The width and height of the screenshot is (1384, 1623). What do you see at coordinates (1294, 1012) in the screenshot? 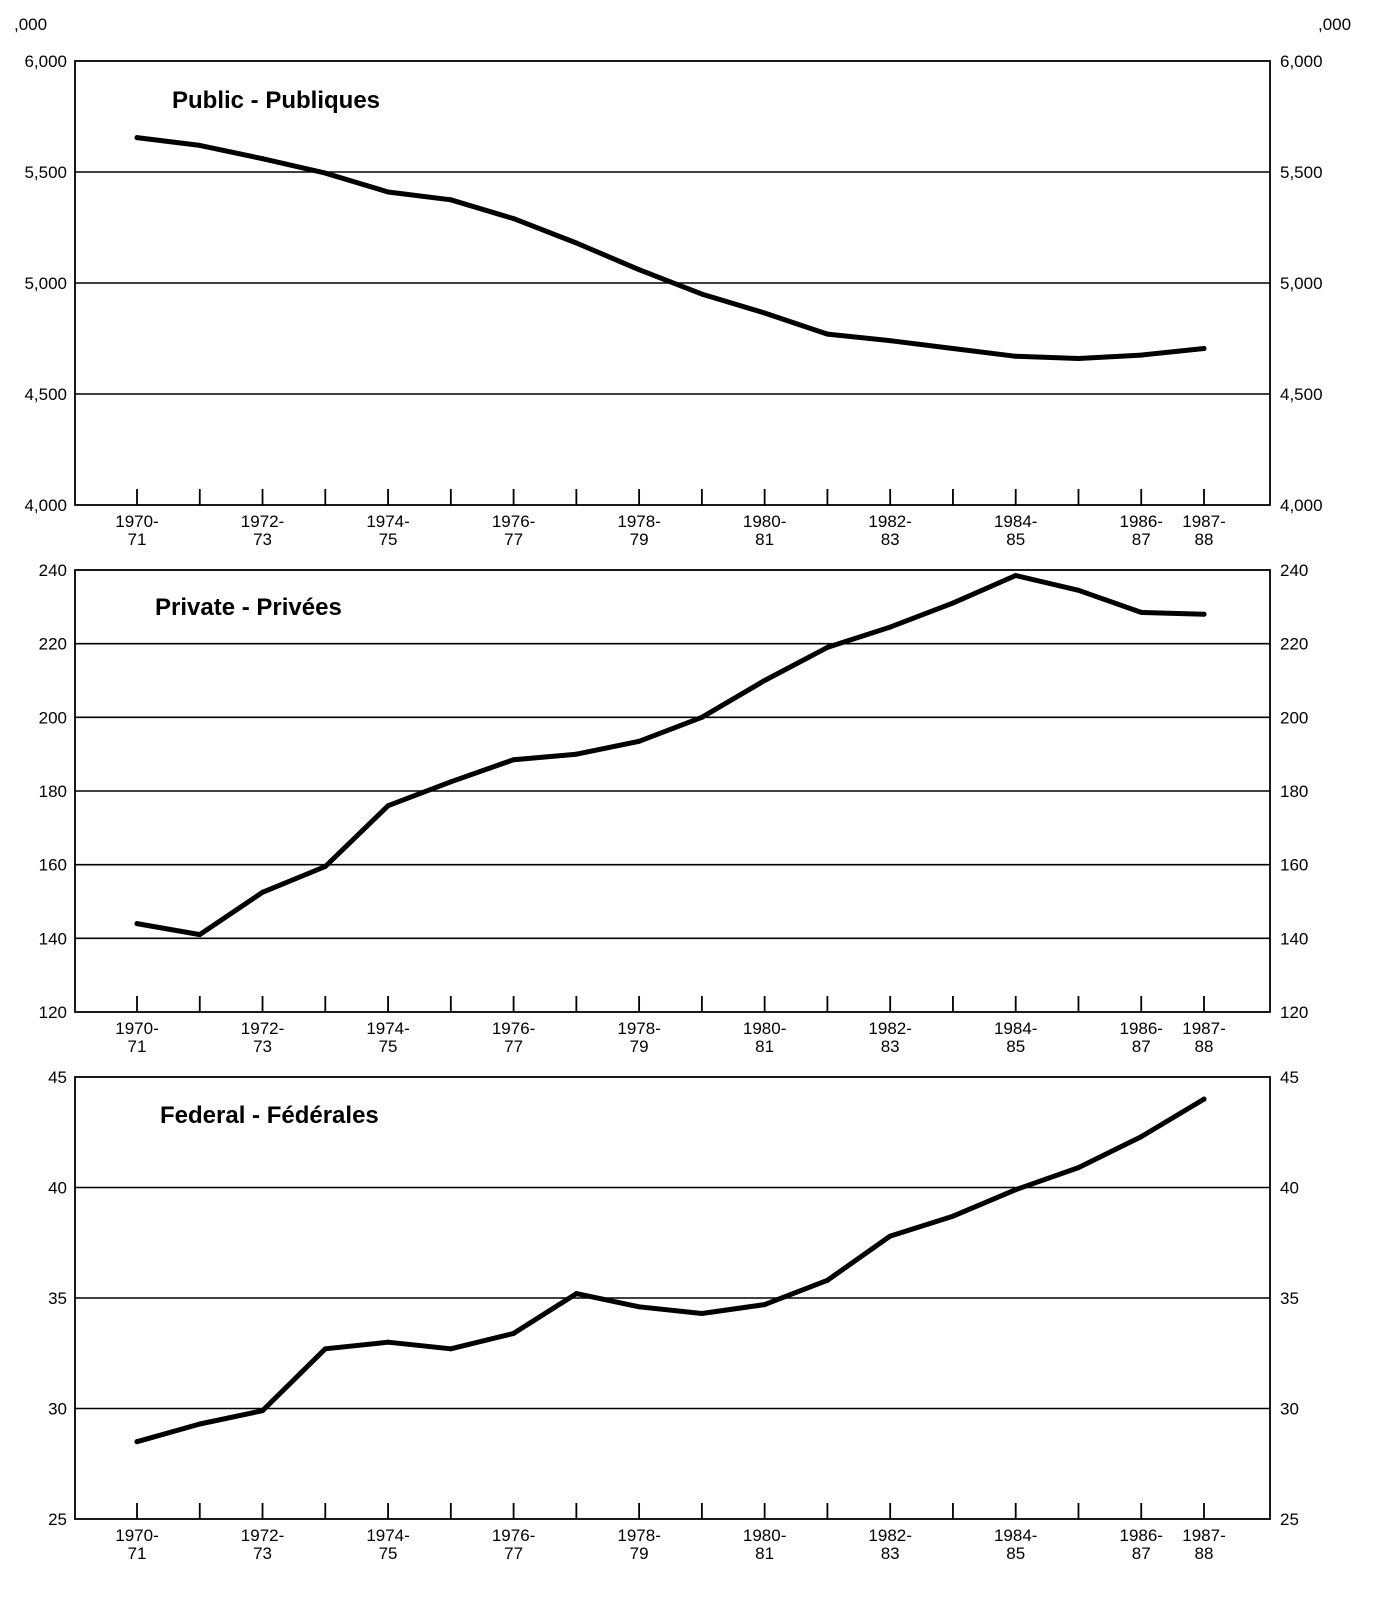
I see `y-tick-label-right: 120` at bounding box center [1294, 1012].